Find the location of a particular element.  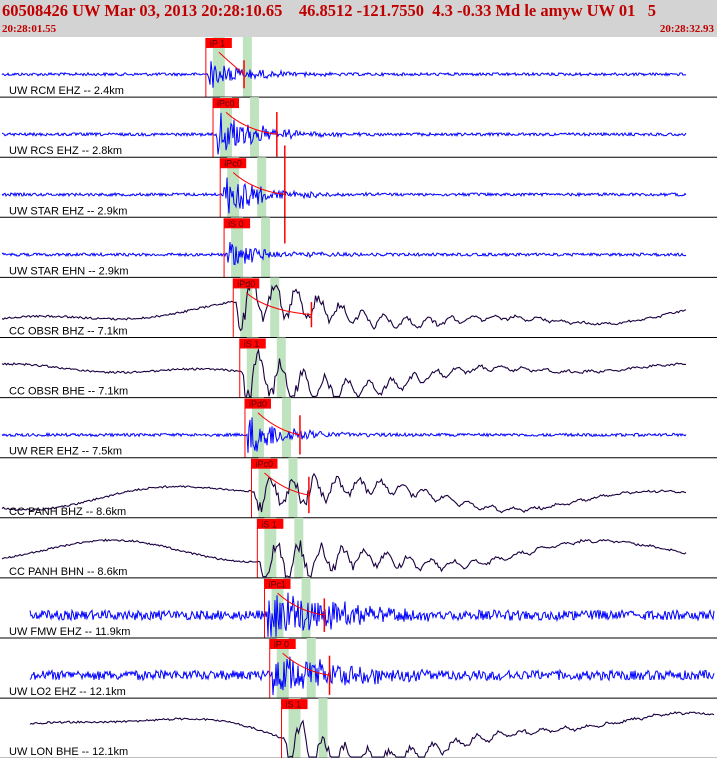

station-label: CC PANH BHN -- 8.6km is located at coordinates (68, 572).